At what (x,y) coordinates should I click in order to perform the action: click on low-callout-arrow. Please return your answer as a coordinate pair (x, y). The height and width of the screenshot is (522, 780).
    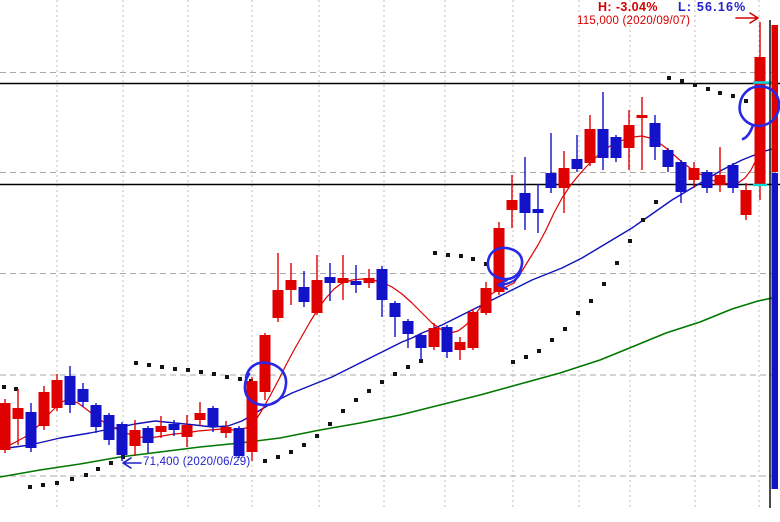
    Looking at the image, I should click on (132, 463).